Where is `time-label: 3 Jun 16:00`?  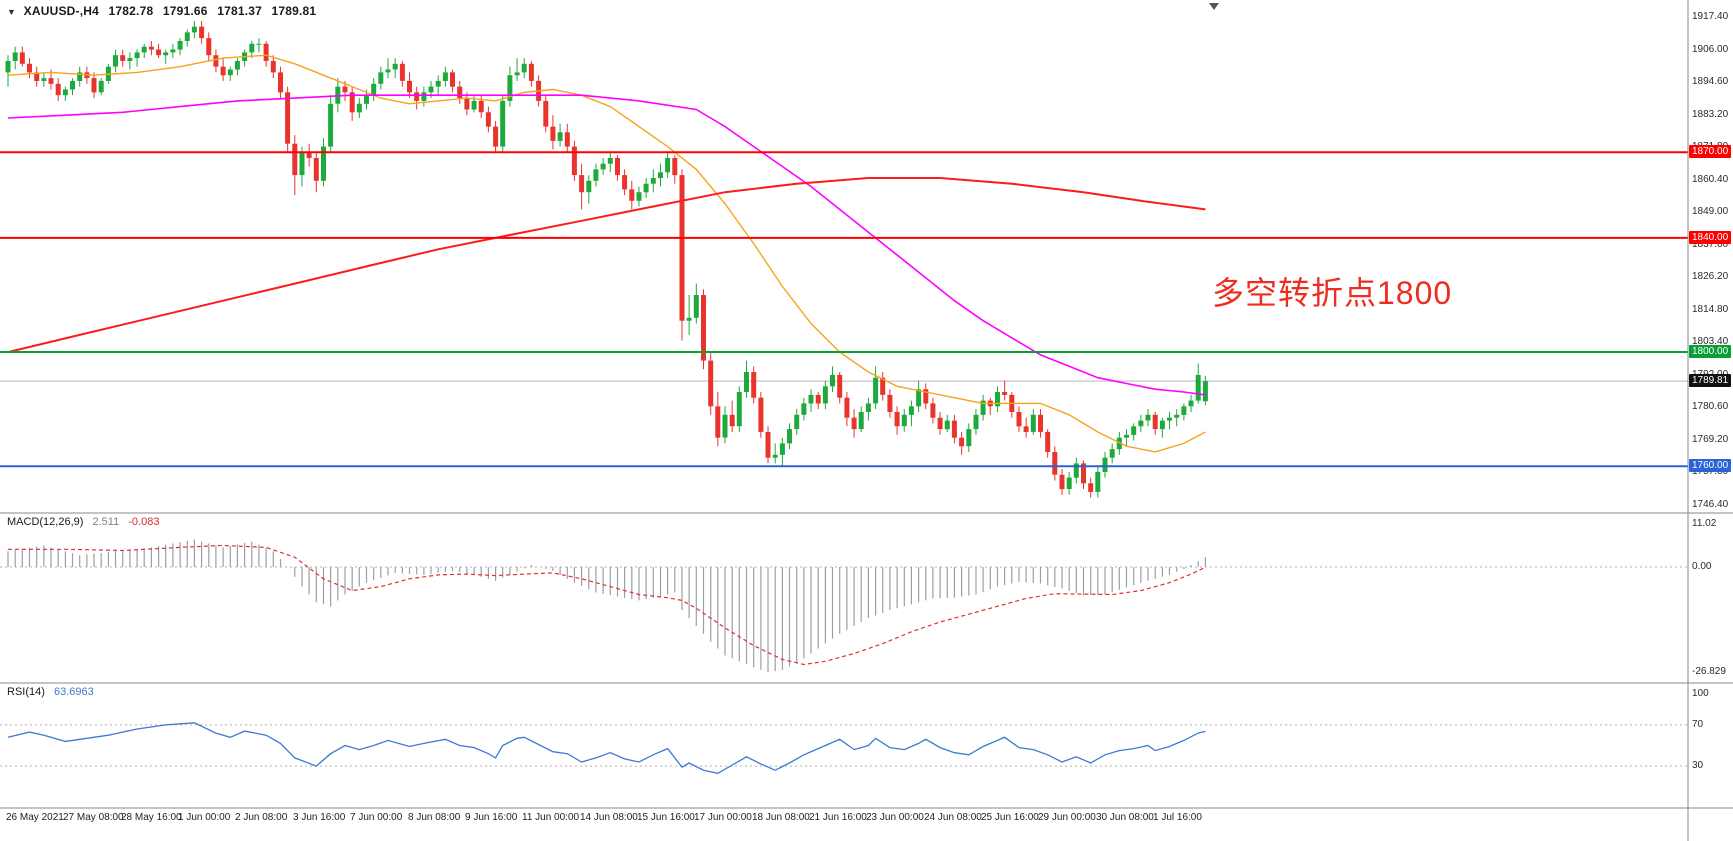
time-label: 3 Jun 16:00 is located at coordinates (319, 817).